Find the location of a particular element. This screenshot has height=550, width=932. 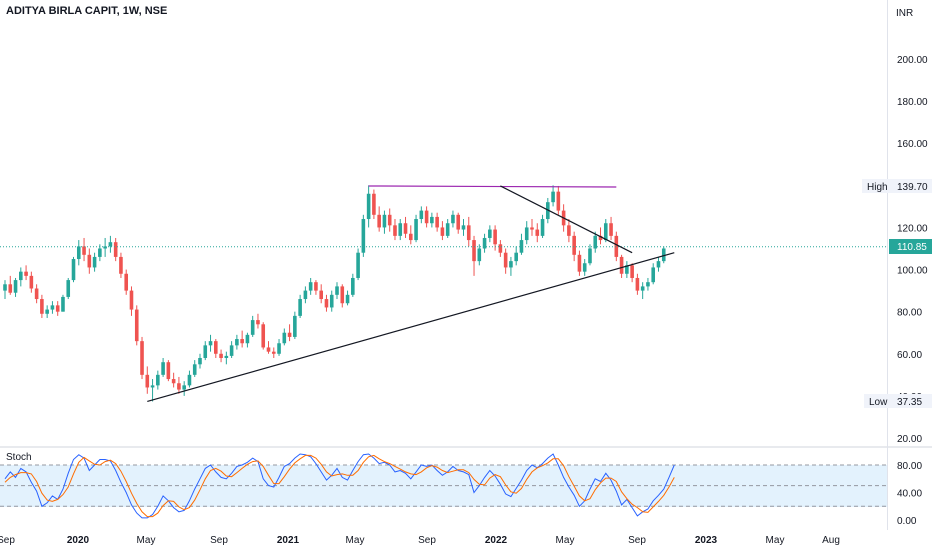

time-tick-label: 2020 is located at coordinates (78, 540).